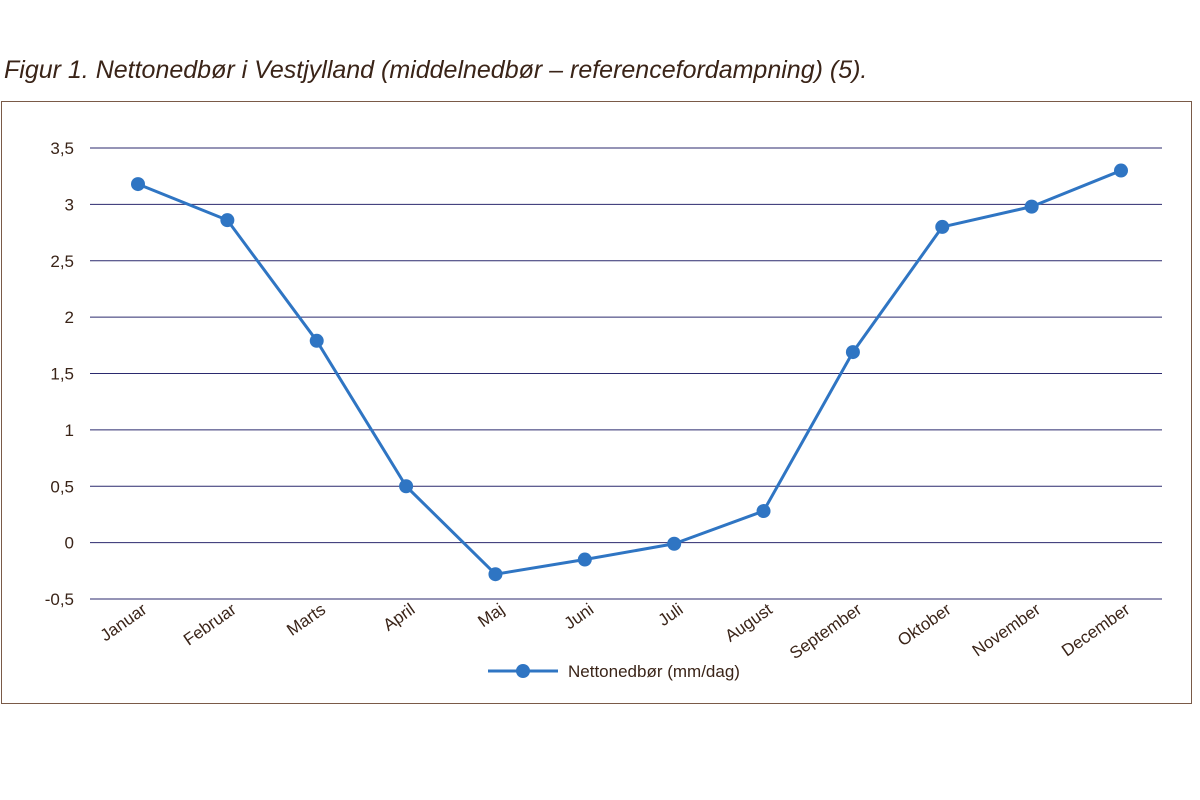 This screenshot has height=800, width=1200. What do you see at coordinates (1095, 630) in the screenshot?
I see `x-tick-label: December` at bounding box center [1095, 630].